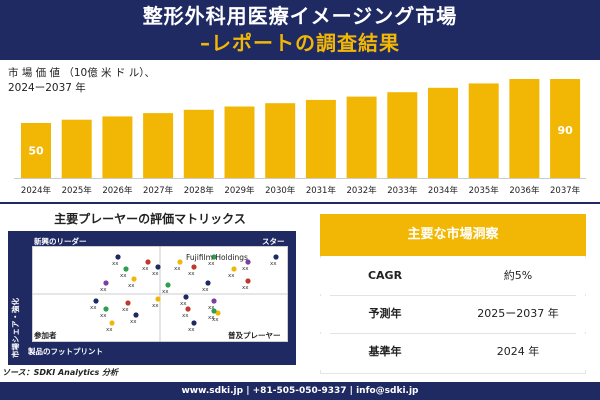 The width and height of the screenshot is (600, 400). I want to click on x-tick-label: 2024年, so click(36, 190).